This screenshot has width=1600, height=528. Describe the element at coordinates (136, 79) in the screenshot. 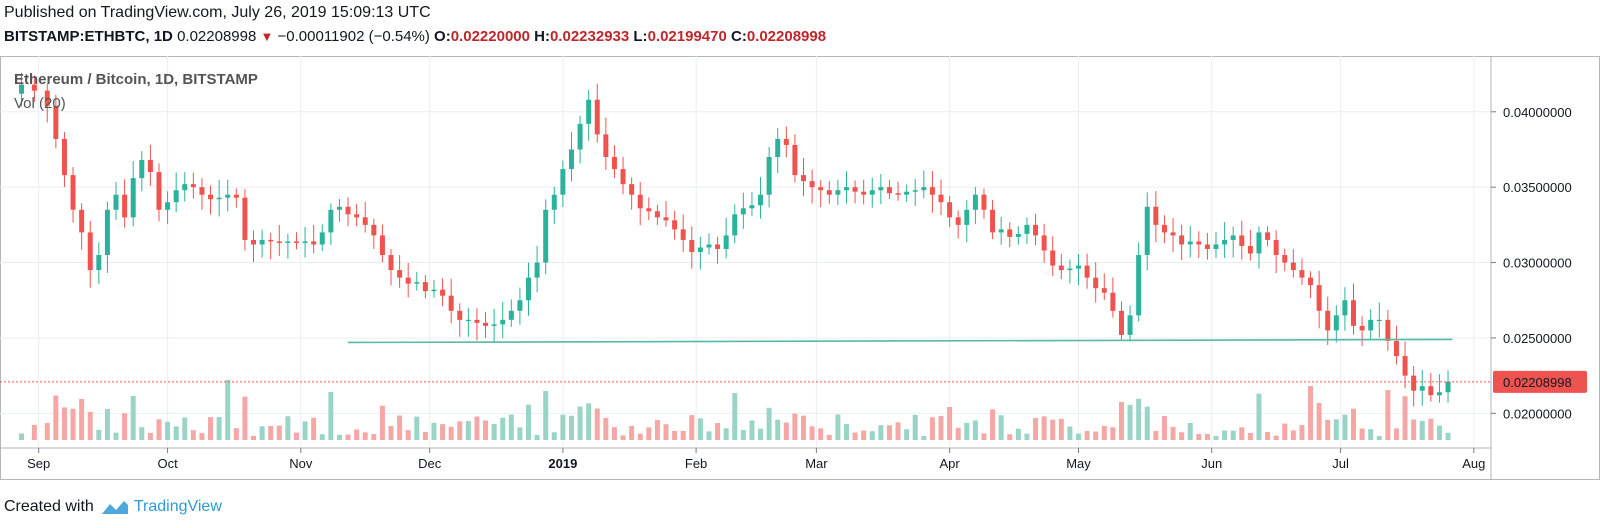

I see `chart-legend-title: Ethereum / Bitcoin, 1D, BITSTAMP` at that location.